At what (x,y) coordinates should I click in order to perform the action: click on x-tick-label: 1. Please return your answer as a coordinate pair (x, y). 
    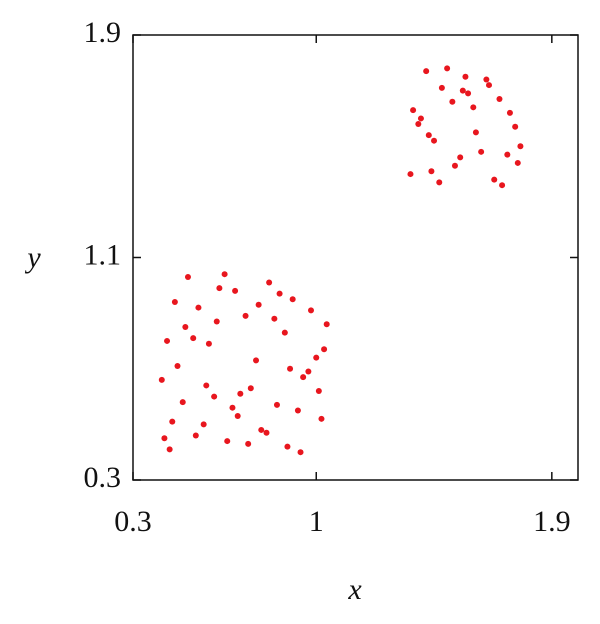
    Looking at the image, I should click on (316, 521).